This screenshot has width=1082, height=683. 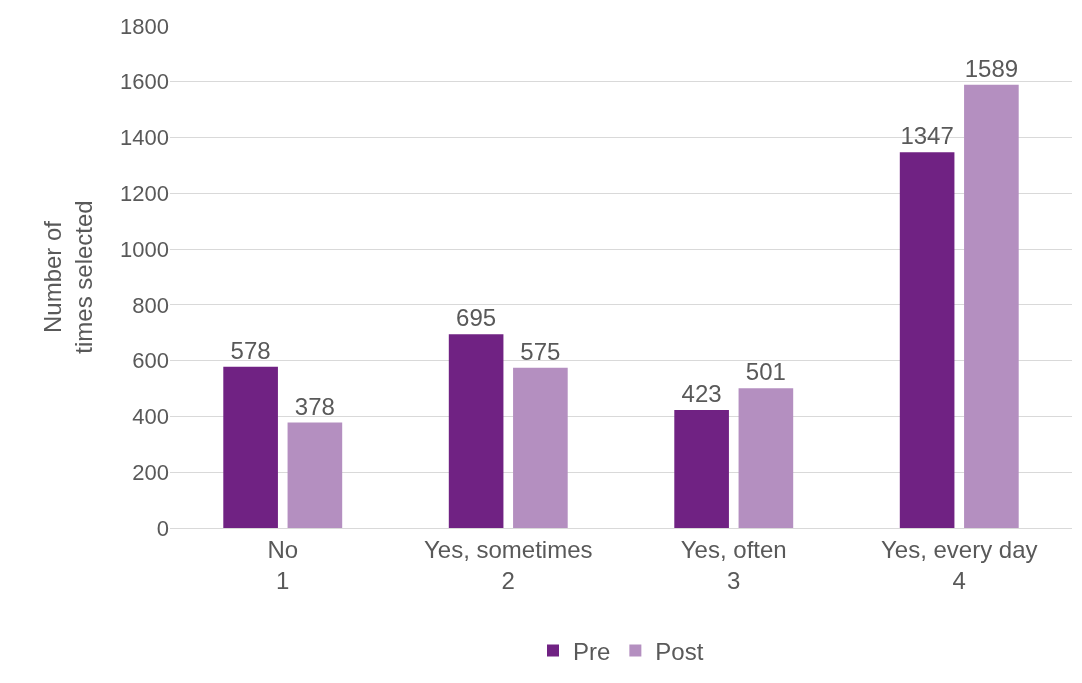 What do you see at coordinates (592, 651) in the screenshot?
I see `legend-label: Pre` at bounding box center [592, 651].